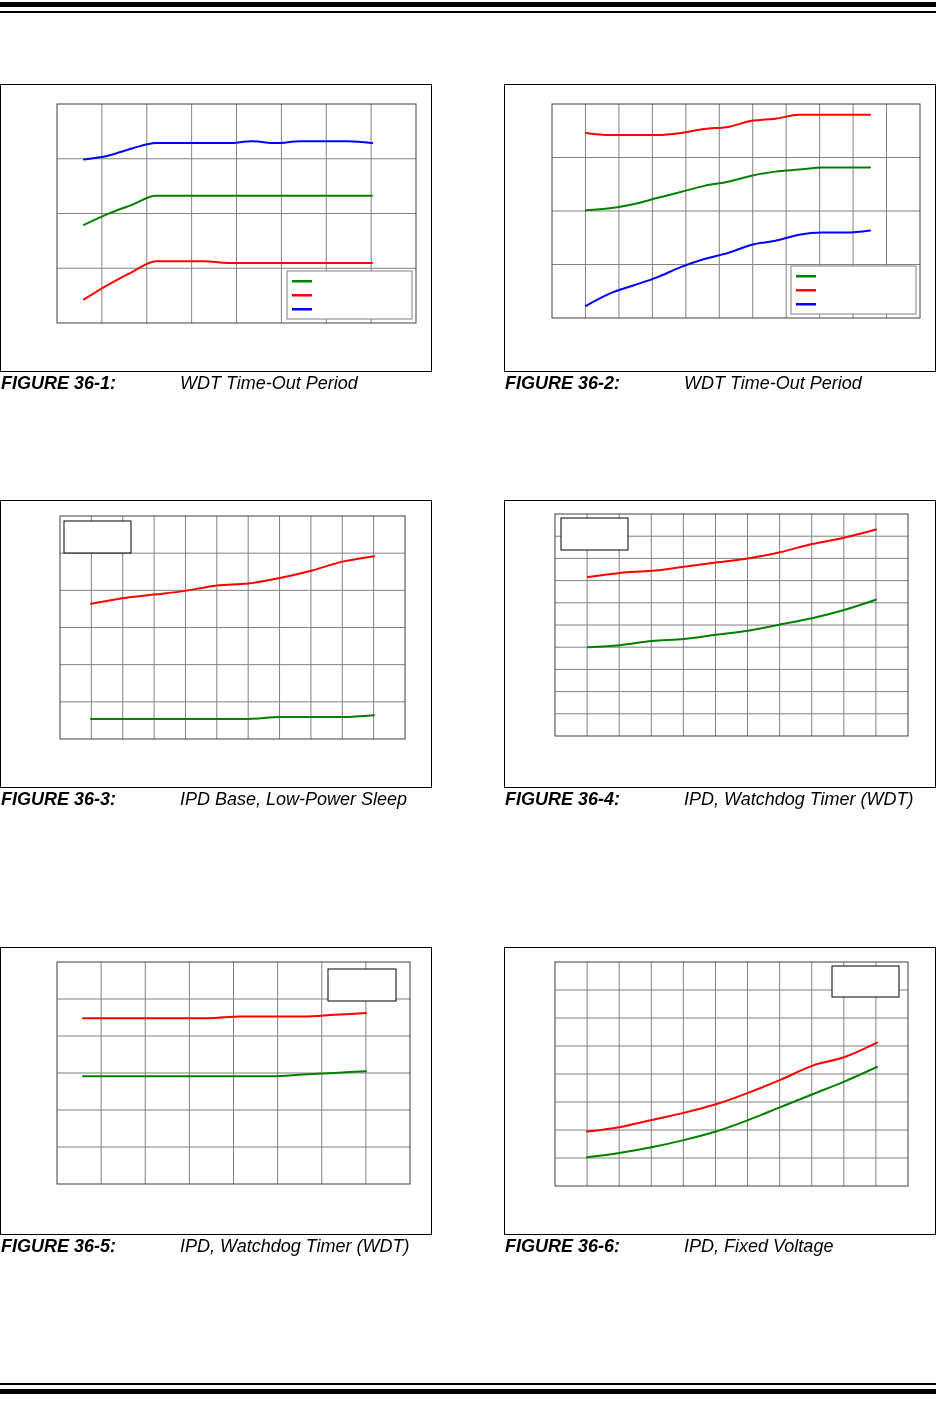  I want to click on text: FIGURE 36-6:, so click(563, 1246).